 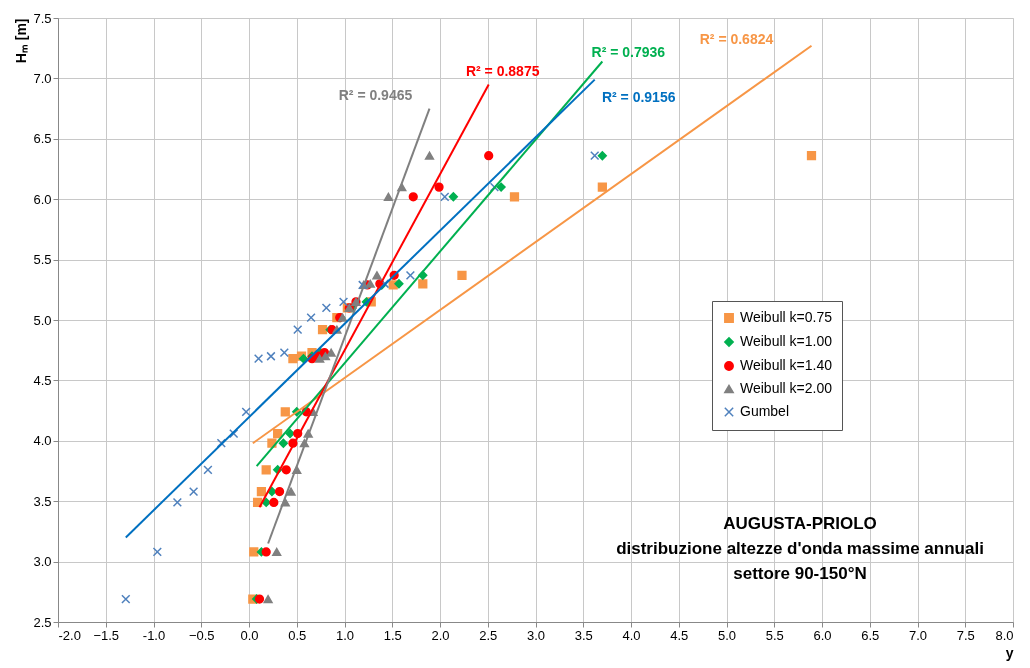 What do you see at coordinates (786, 317) in the screenshot?
I see `legend-label: Weibull k=0.75` at bounding box center [786, 317].